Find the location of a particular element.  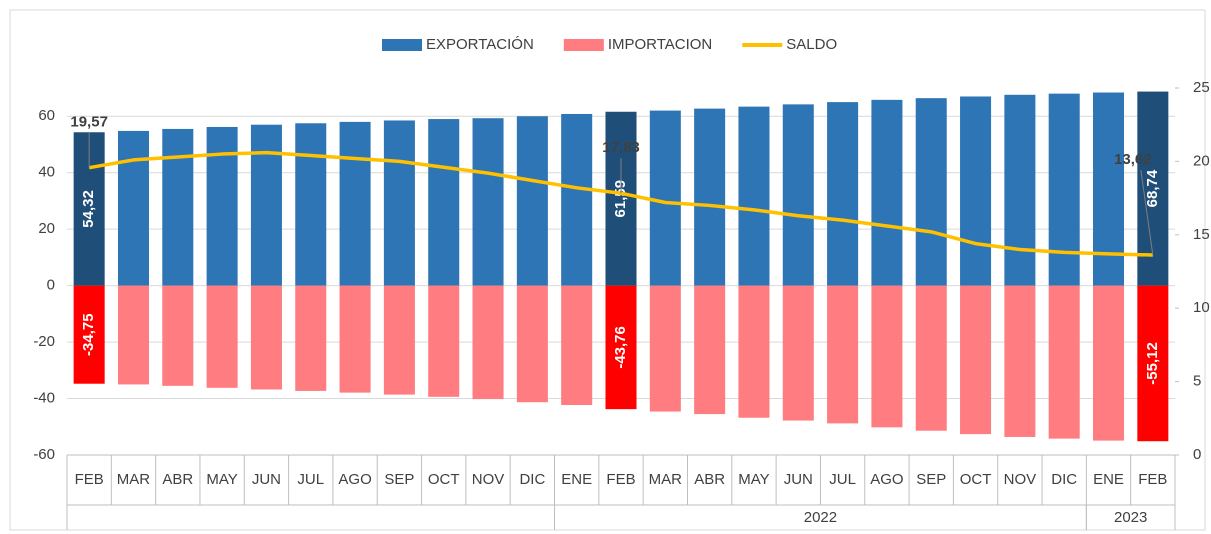

legend-label: EXPORTACIÓN is located at coordinates (480, 44).